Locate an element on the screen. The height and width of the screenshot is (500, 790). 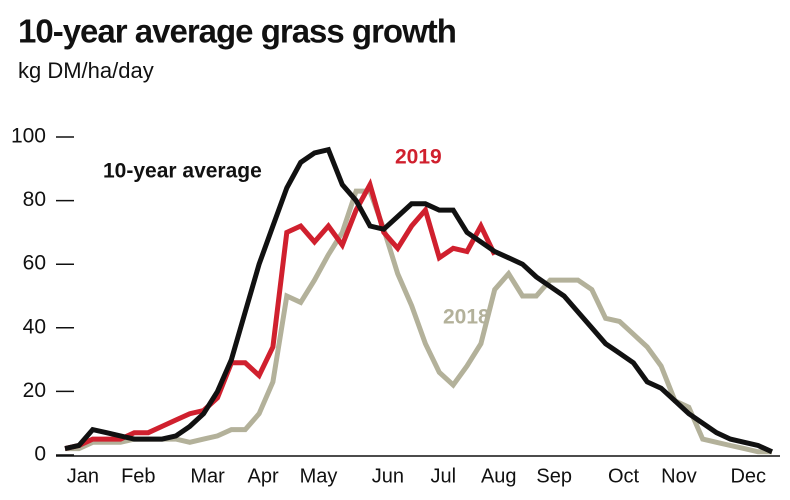
x-tick-label: Aug is located at coordinates (499, 476).